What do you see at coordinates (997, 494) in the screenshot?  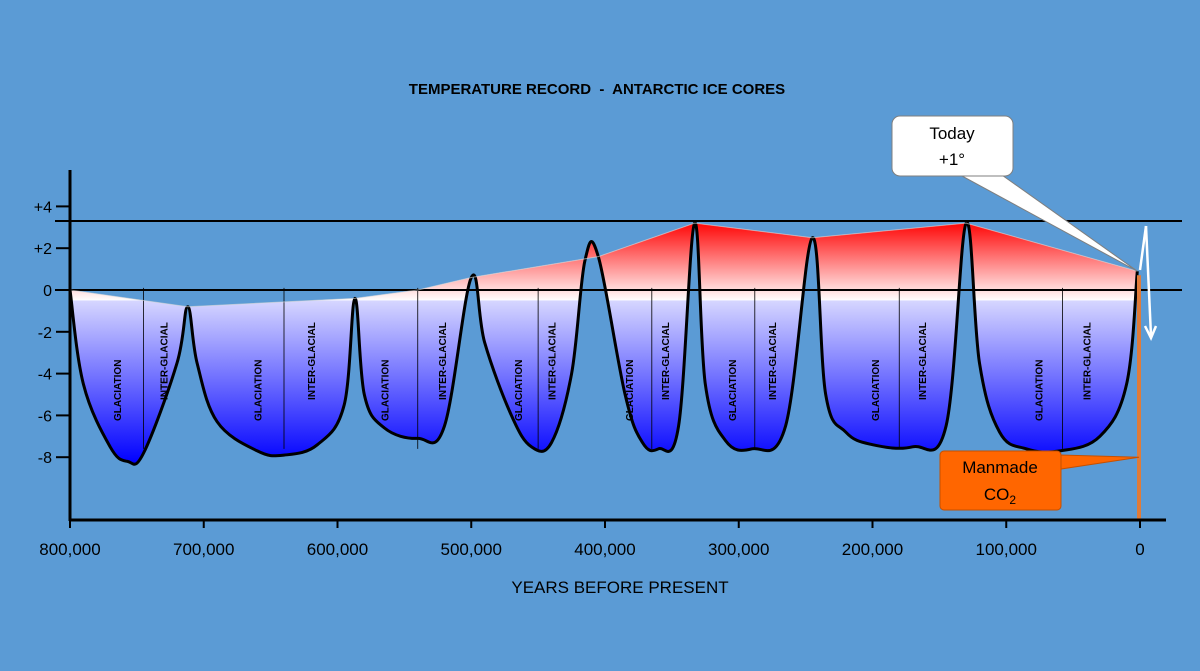 I see `co2-callout-main: CO` at bounding box center [997, 494].